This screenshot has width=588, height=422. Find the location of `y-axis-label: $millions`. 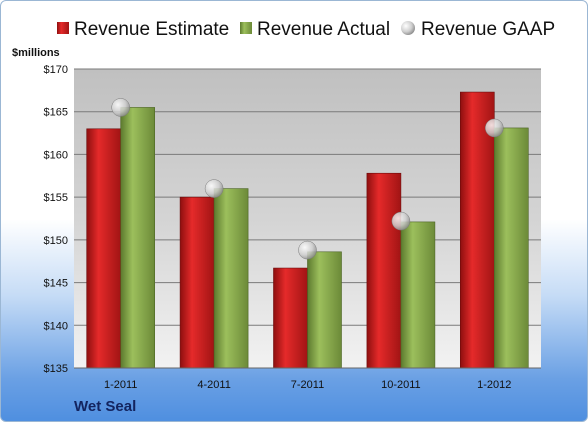

y-axis-label: $millions is located at coordinates (36, 53).